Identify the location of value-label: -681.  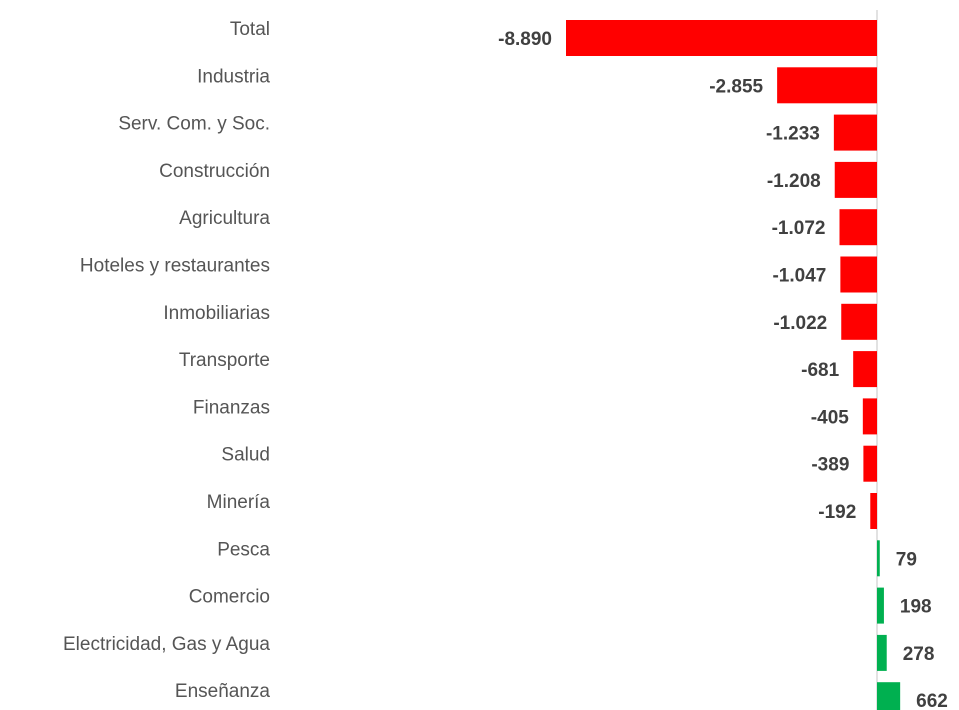
(820, 370).